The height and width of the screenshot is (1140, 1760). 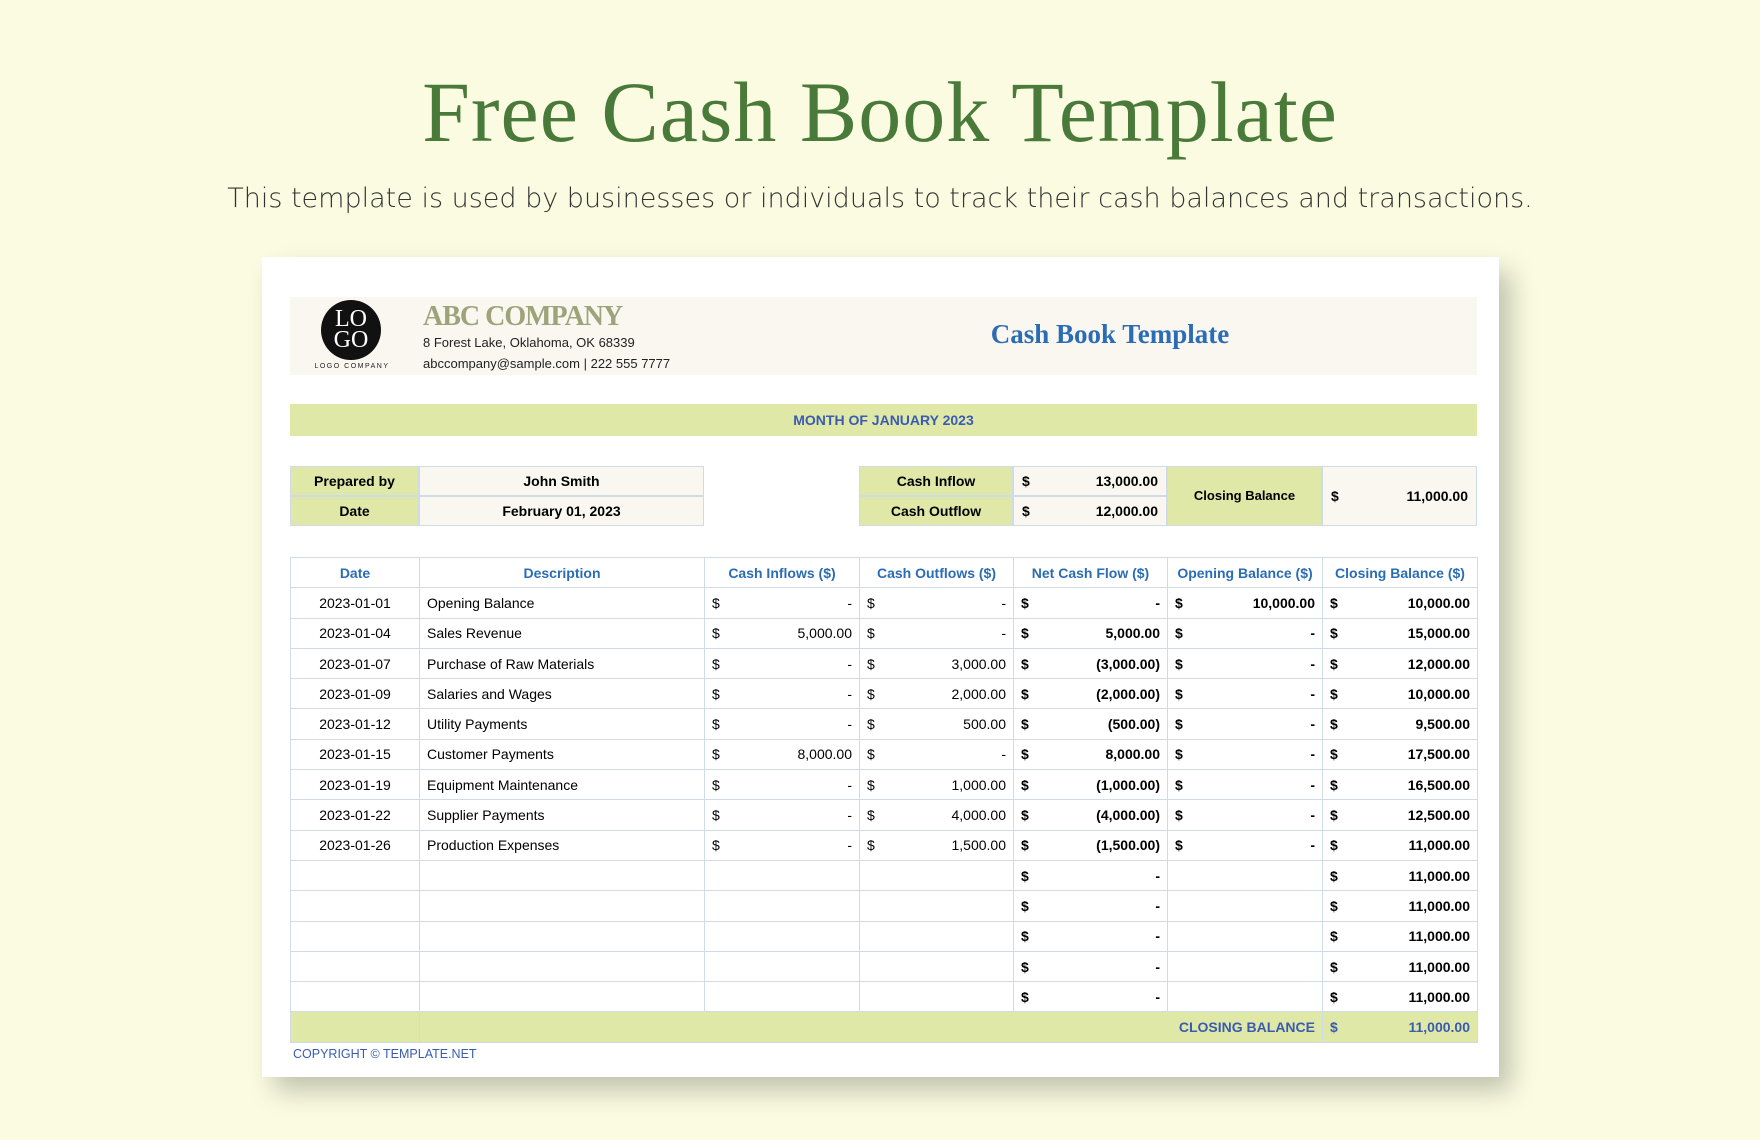 I want to click on cell-closing-balance: $16,500.00, so click(x=1400, y=785).